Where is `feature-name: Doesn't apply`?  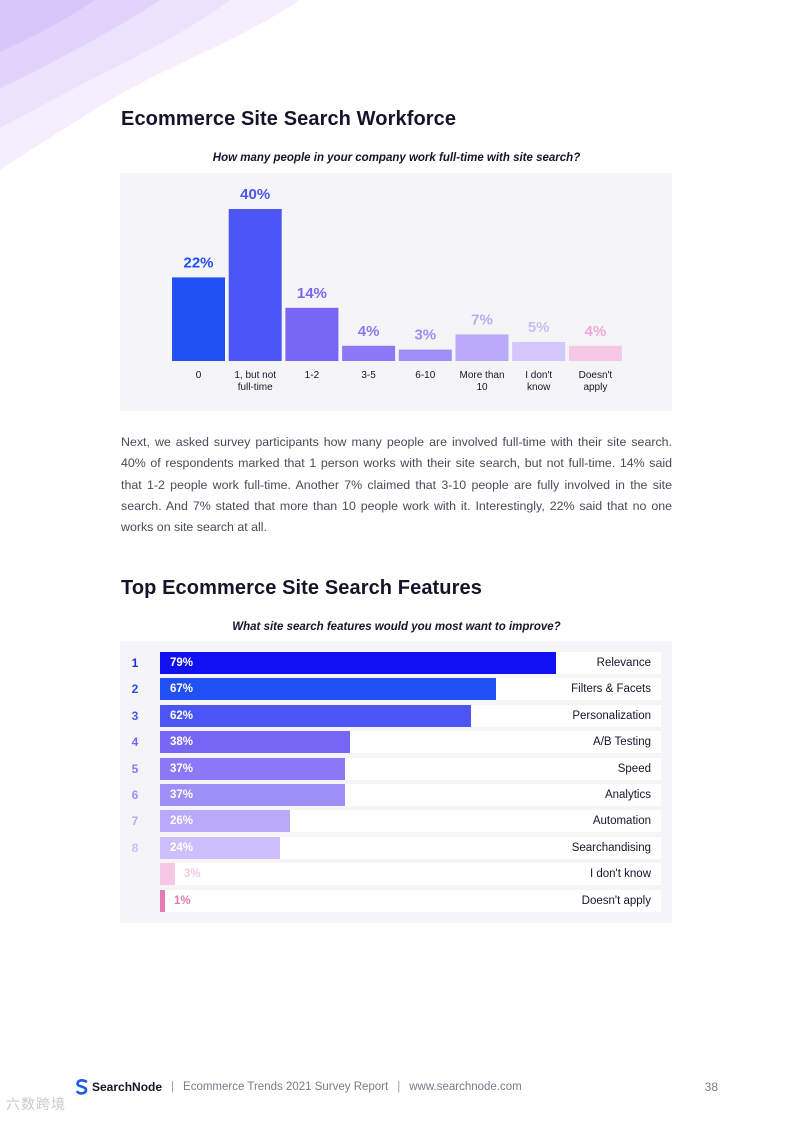 feature-name: Doesn't apply is located at coordinates (616, 900).